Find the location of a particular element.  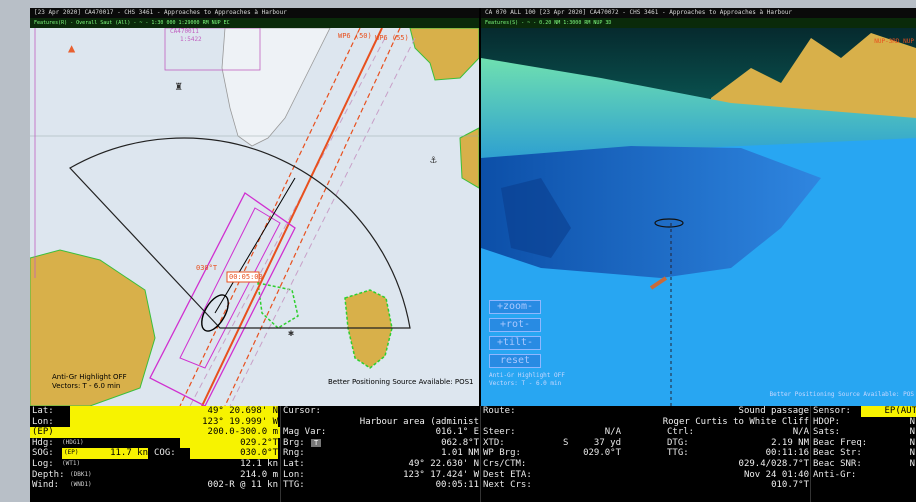

zoom-control-button: +zoom- is located at coordinates (515, 307).